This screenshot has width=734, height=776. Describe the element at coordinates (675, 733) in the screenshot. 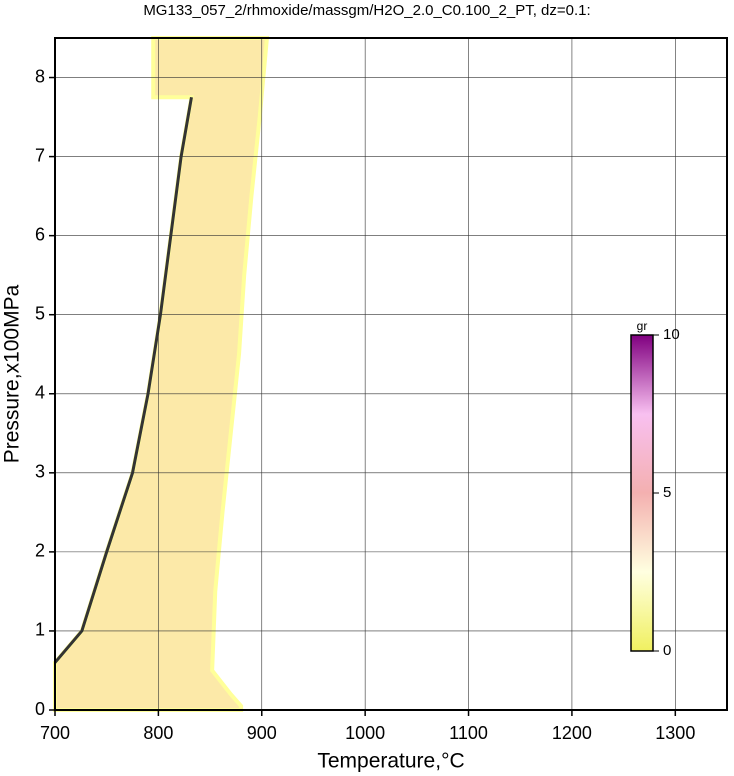

I see `x-tick-label: 1300` at that location.